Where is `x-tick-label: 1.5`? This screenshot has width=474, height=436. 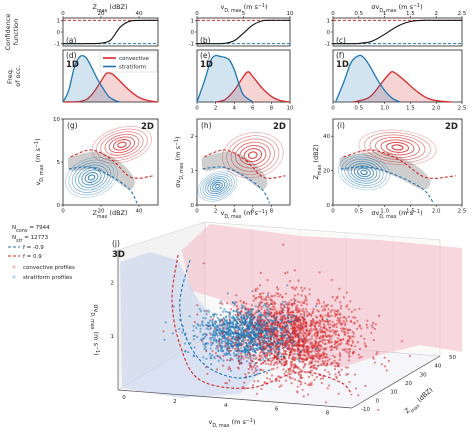
x-tick-label: 1.5 is located at coordinates (410, 109).